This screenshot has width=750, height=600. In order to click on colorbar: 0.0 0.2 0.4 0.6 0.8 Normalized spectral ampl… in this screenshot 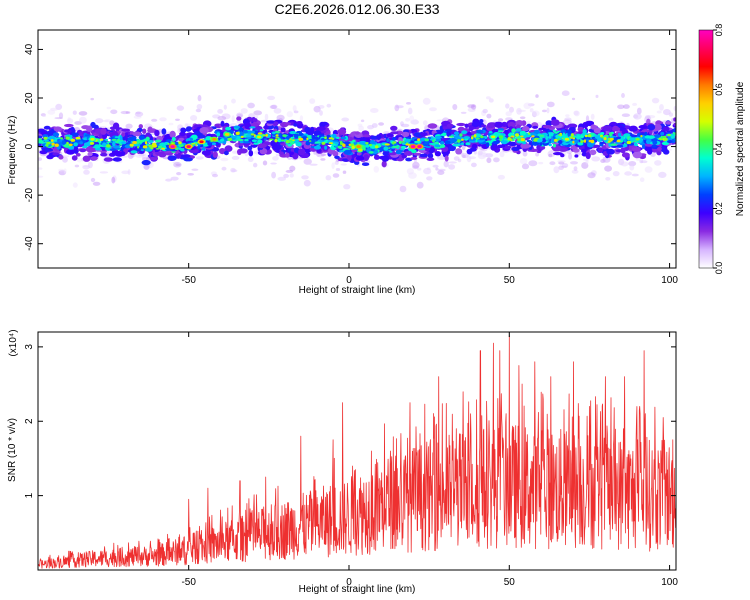, I will do `click(722, 149)`.